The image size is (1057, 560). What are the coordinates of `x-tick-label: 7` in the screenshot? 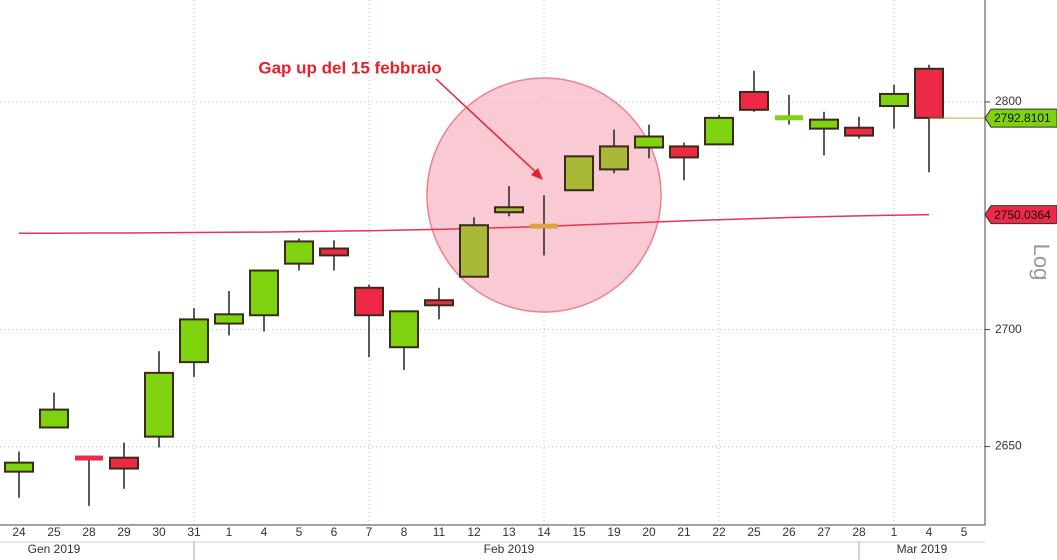 It's located at (369, 532).